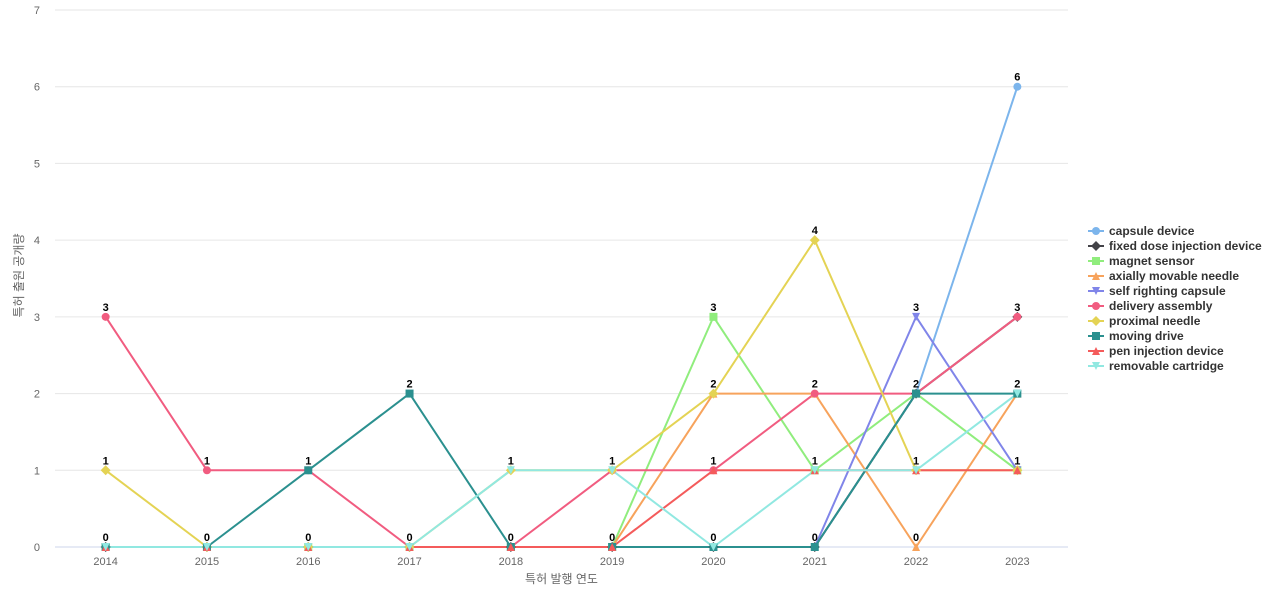 The height and width of the screenshot is (600, 1280). Describe the element at coordinates (1185, 246) in the screenshot. I see `legend-label: fixed dose injection device` at that location.